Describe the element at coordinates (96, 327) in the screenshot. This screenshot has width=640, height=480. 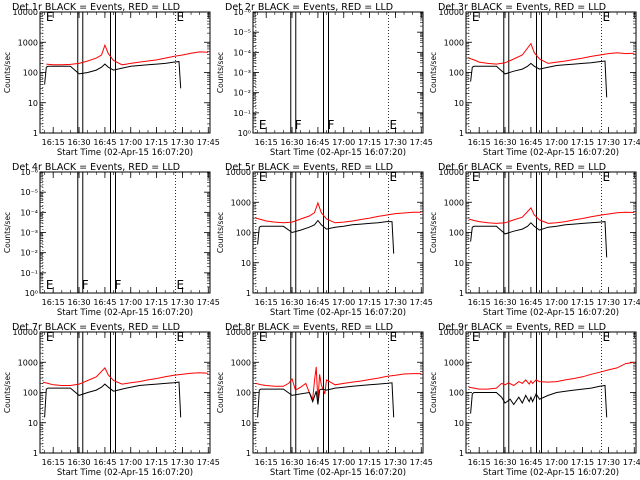
I see `panel-title: Det 7r BLACK = Events, RED = LLD` at that location.